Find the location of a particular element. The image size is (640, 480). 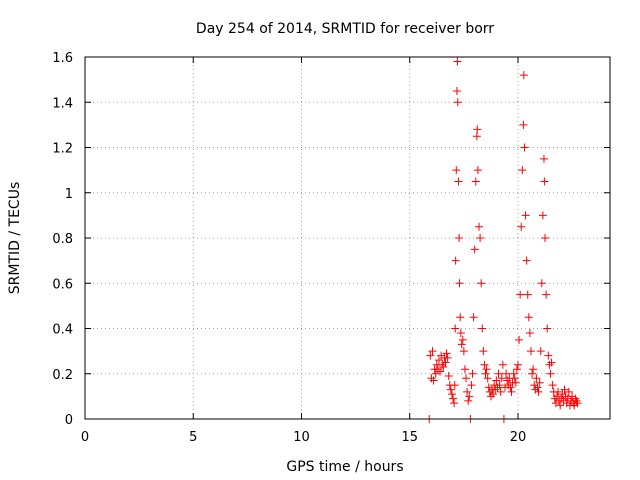

y-tick-label: 0.2 is located at coordinates (62, 375).